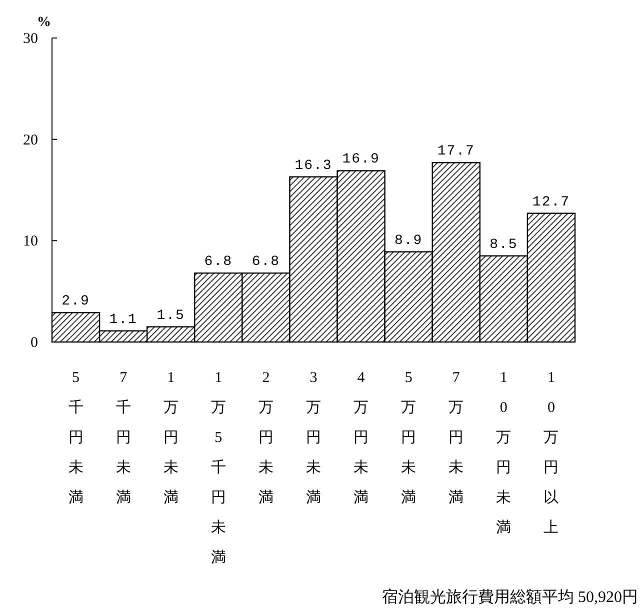 The image size is (640, 614). What do you see at coordinates (44, 22) in the screenshot?
I see `y-axis-title: %` at bounding box center [44, 22].